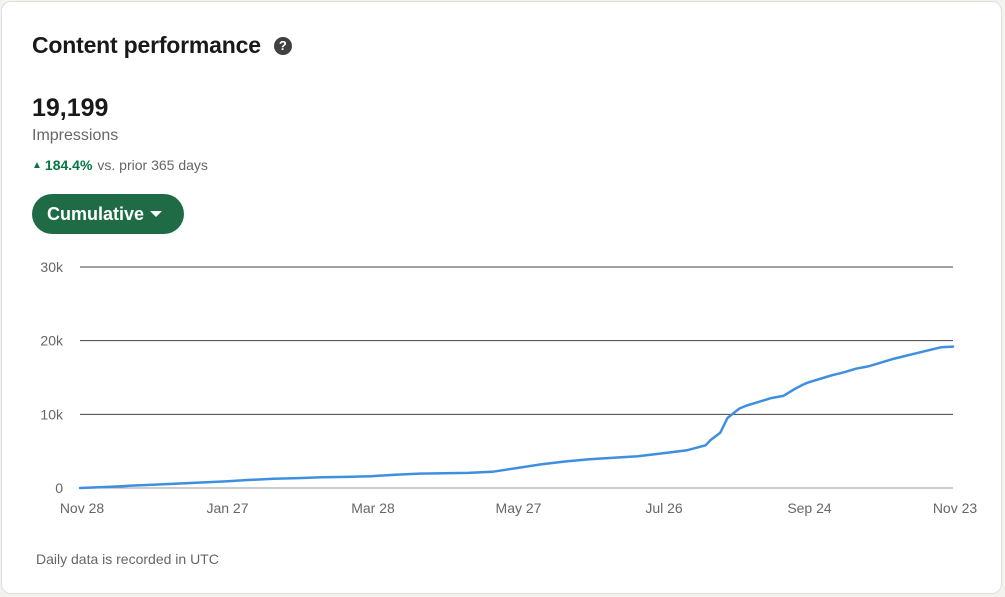  I want to click on title-row: Content performance ?, so click(162, 45).